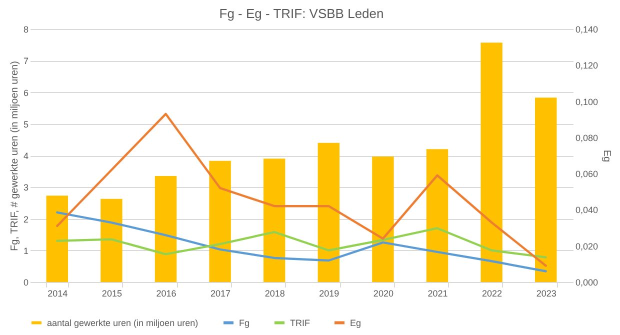 This screenshot has width=620, height=335. Describe the element at coordinates (25, 251) in the screenshot. I see `y-tick-label: 1` at that location.